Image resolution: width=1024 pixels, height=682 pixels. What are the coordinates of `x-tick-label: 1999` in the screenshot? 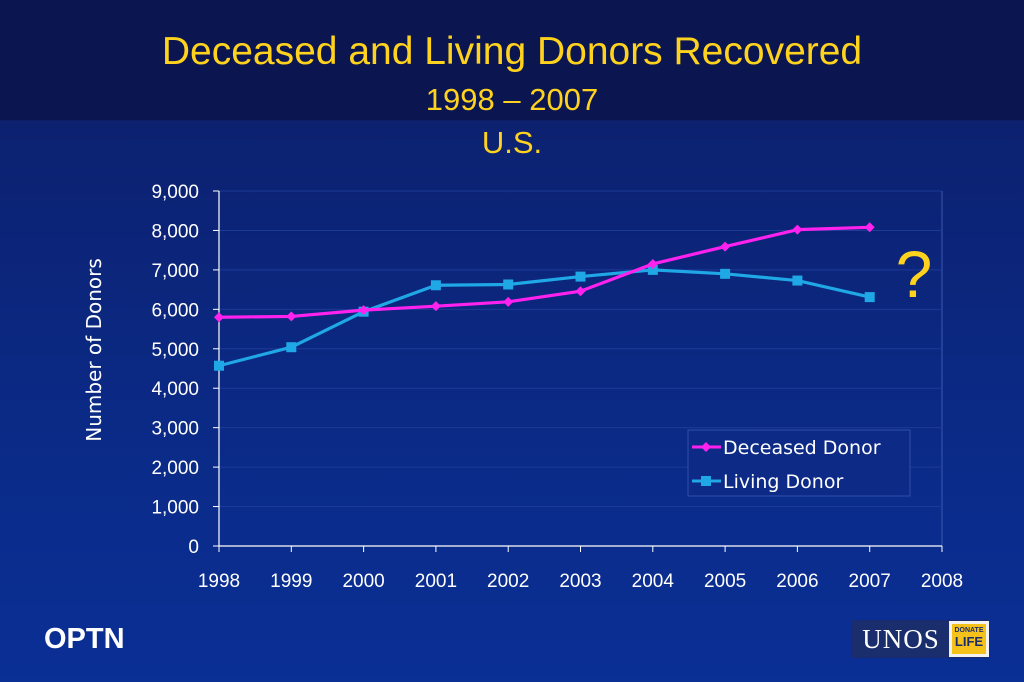 It's located at (291, 581).